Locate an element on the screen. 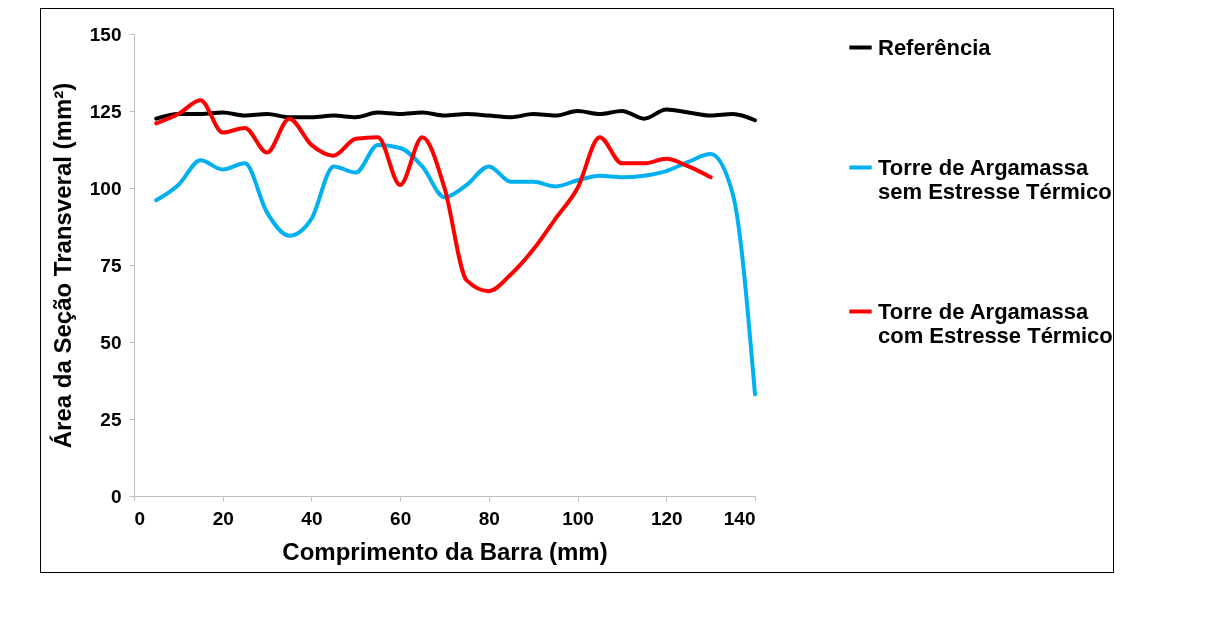 The image size is (1213, 627). y-tick-label: 0 is located at coordinates (116, 496).